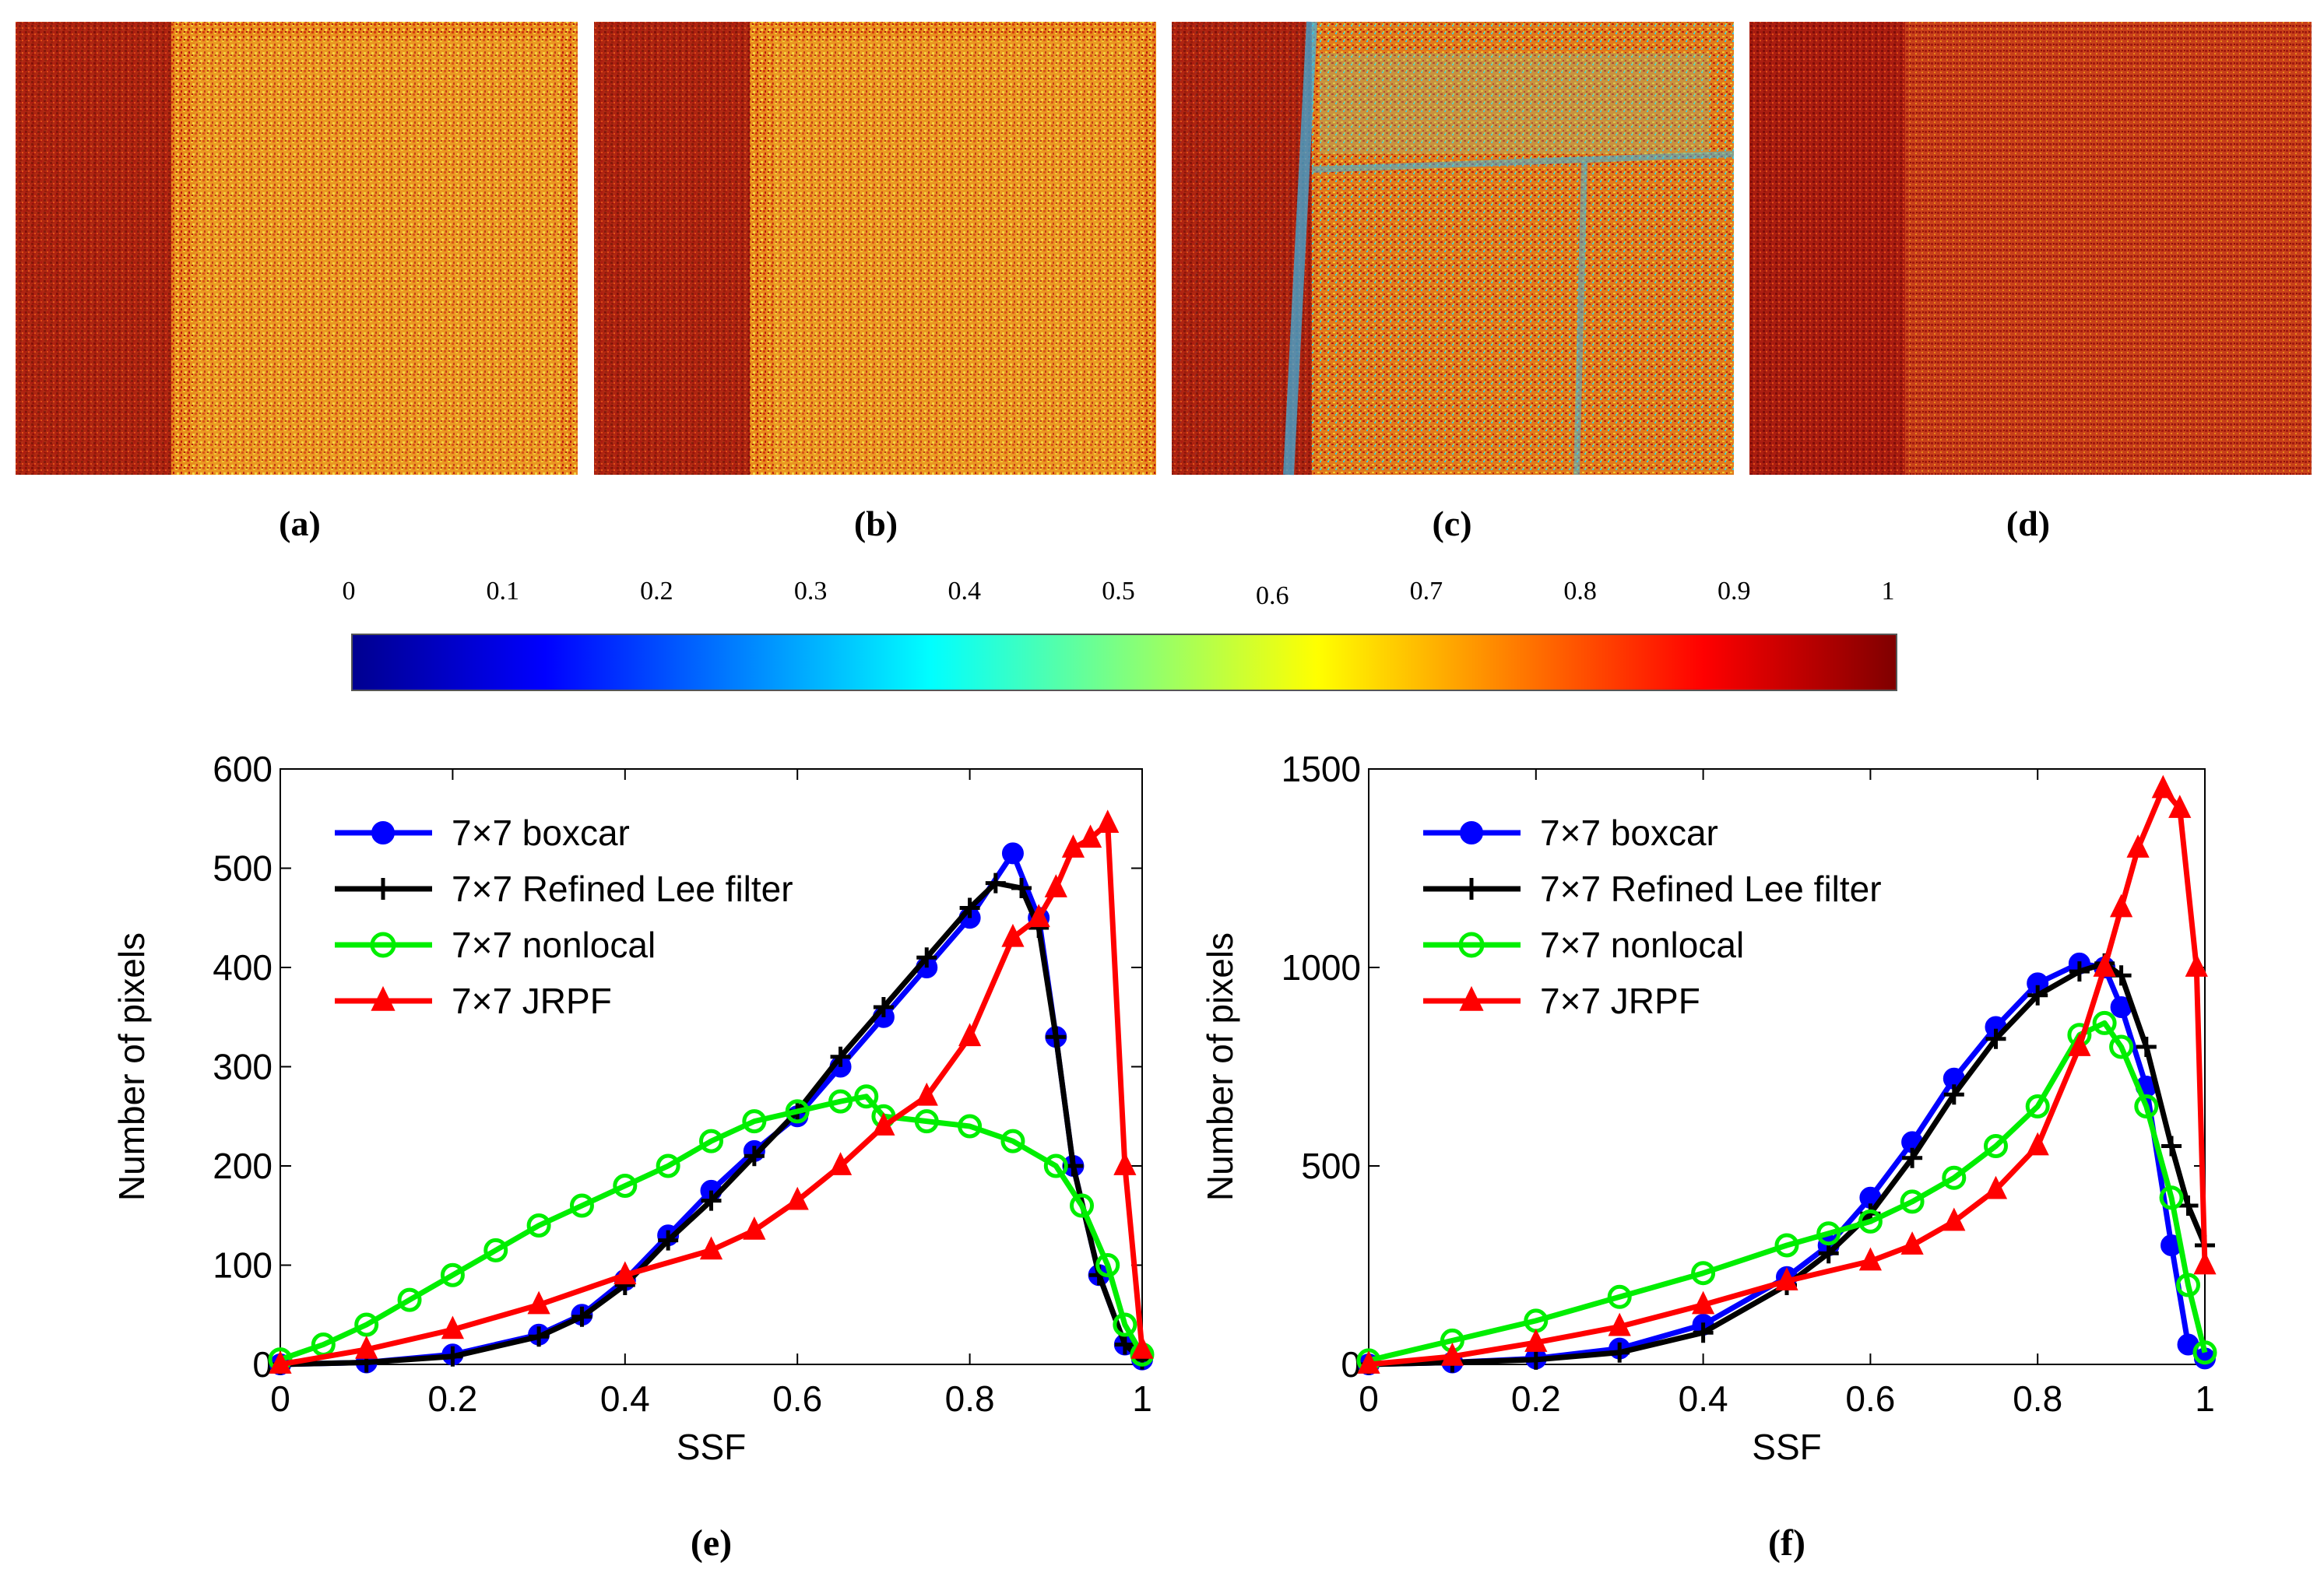 This screenshot has width=2324, height=1587. Describe the element at coordinates (1124, 662) in the screenshot. I see `colorbar-gradient` at that location.